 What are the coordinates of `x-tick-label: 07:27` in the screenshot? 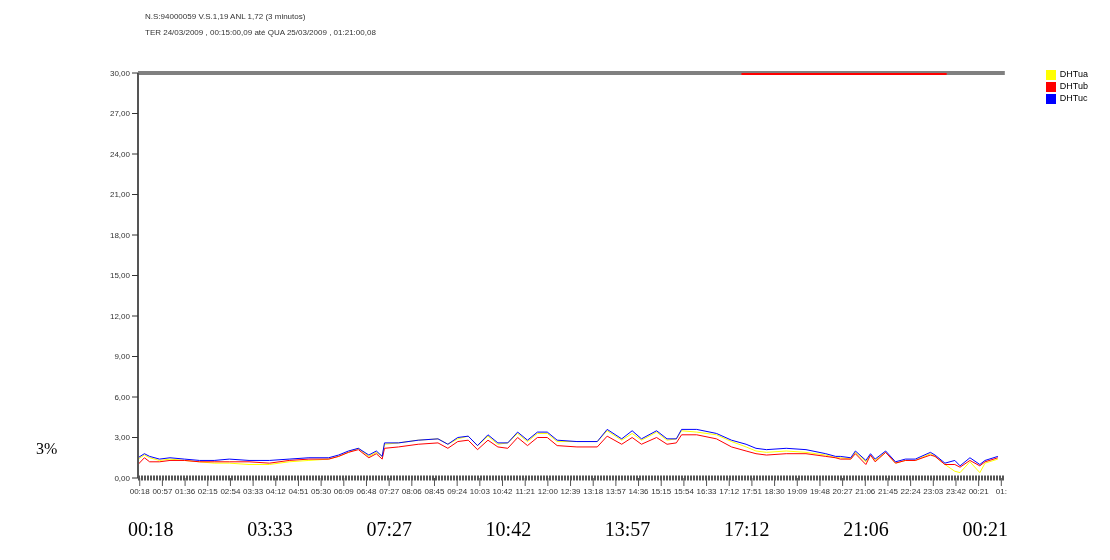 It's located at (389, 491).